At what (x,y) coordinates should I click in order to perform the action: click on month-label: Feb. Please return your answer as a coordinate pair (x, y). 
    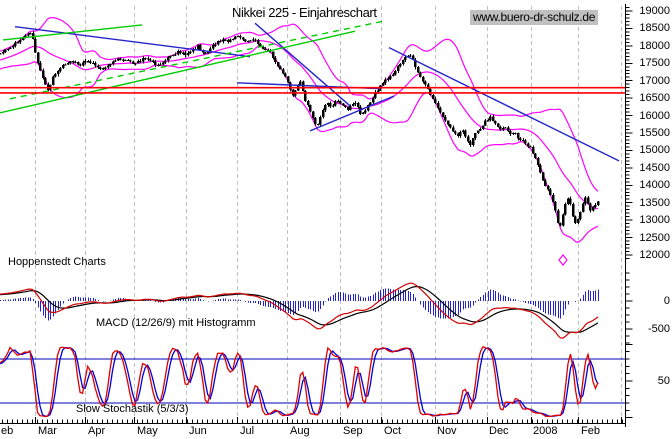
    Looking at the image, I should click on (590, 431).